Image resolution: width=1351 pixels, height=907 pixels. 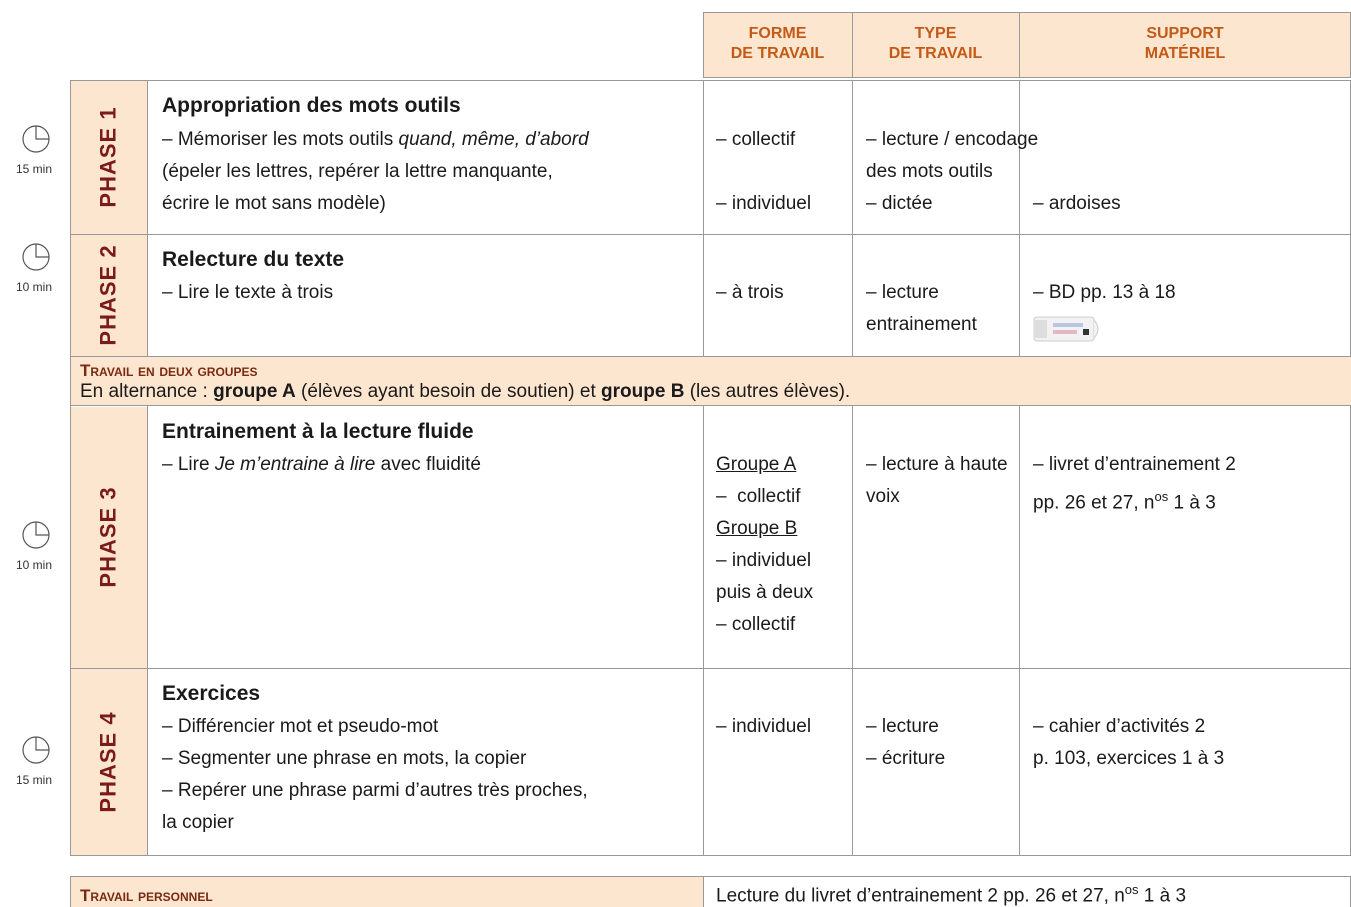 What do you see at coordinates (254, 391) in the screenshot?
I see `bold-text: groupe A` at bounding box center [254, 391].